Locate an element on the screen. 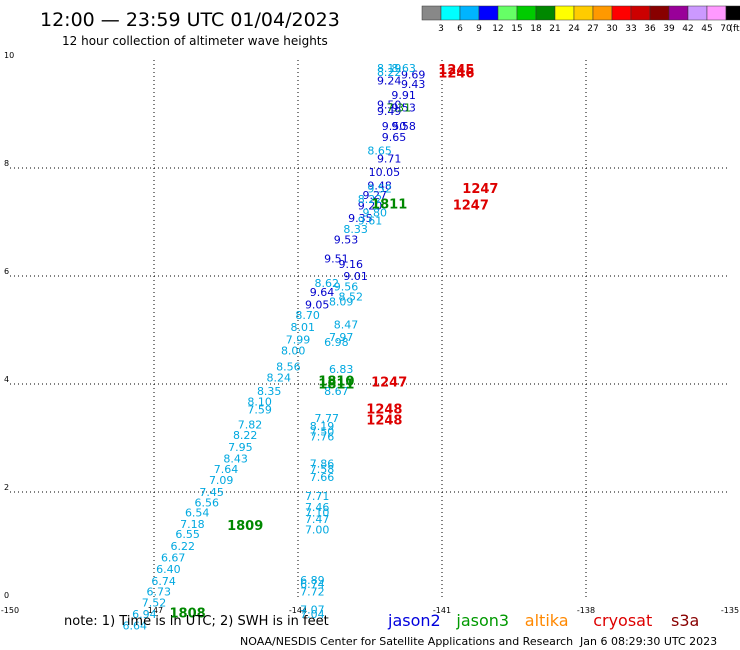  colorbar-label: 45 is located at coordinates (706, 29).